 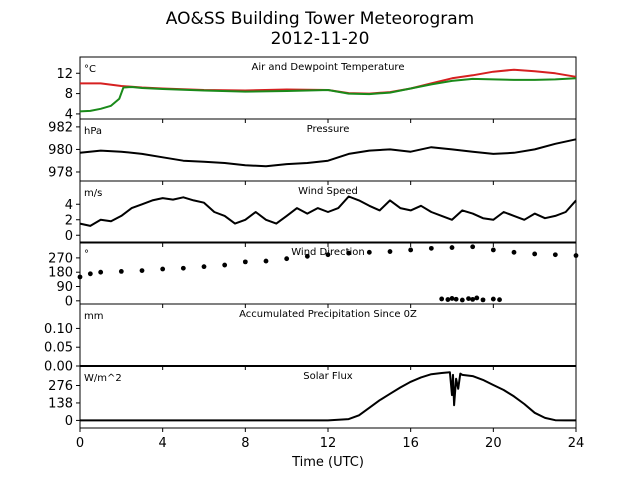 I want to click on x-tick-label: 24, so click(x=576, y=443).